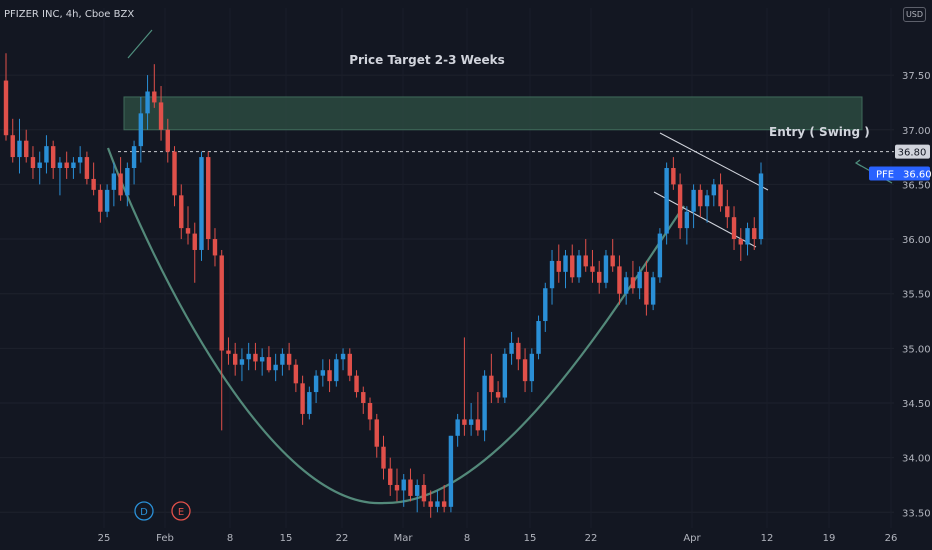 This screenshot has width=932, height=550. What do you see at coordinates (692, 538) in the screenshot?
I see `x-tick-label: Apr` at bounding box center [692, 538].